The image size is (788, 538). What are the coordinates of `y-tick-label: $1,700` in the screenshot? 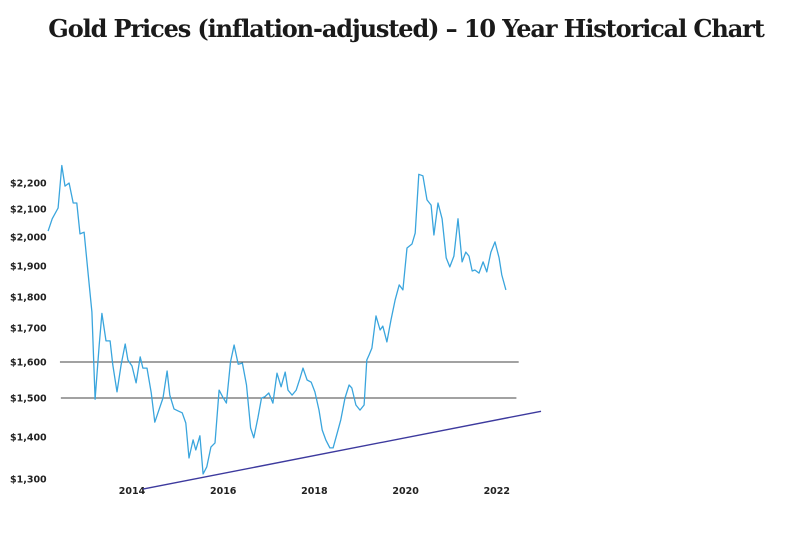 It's located at (28, 329).